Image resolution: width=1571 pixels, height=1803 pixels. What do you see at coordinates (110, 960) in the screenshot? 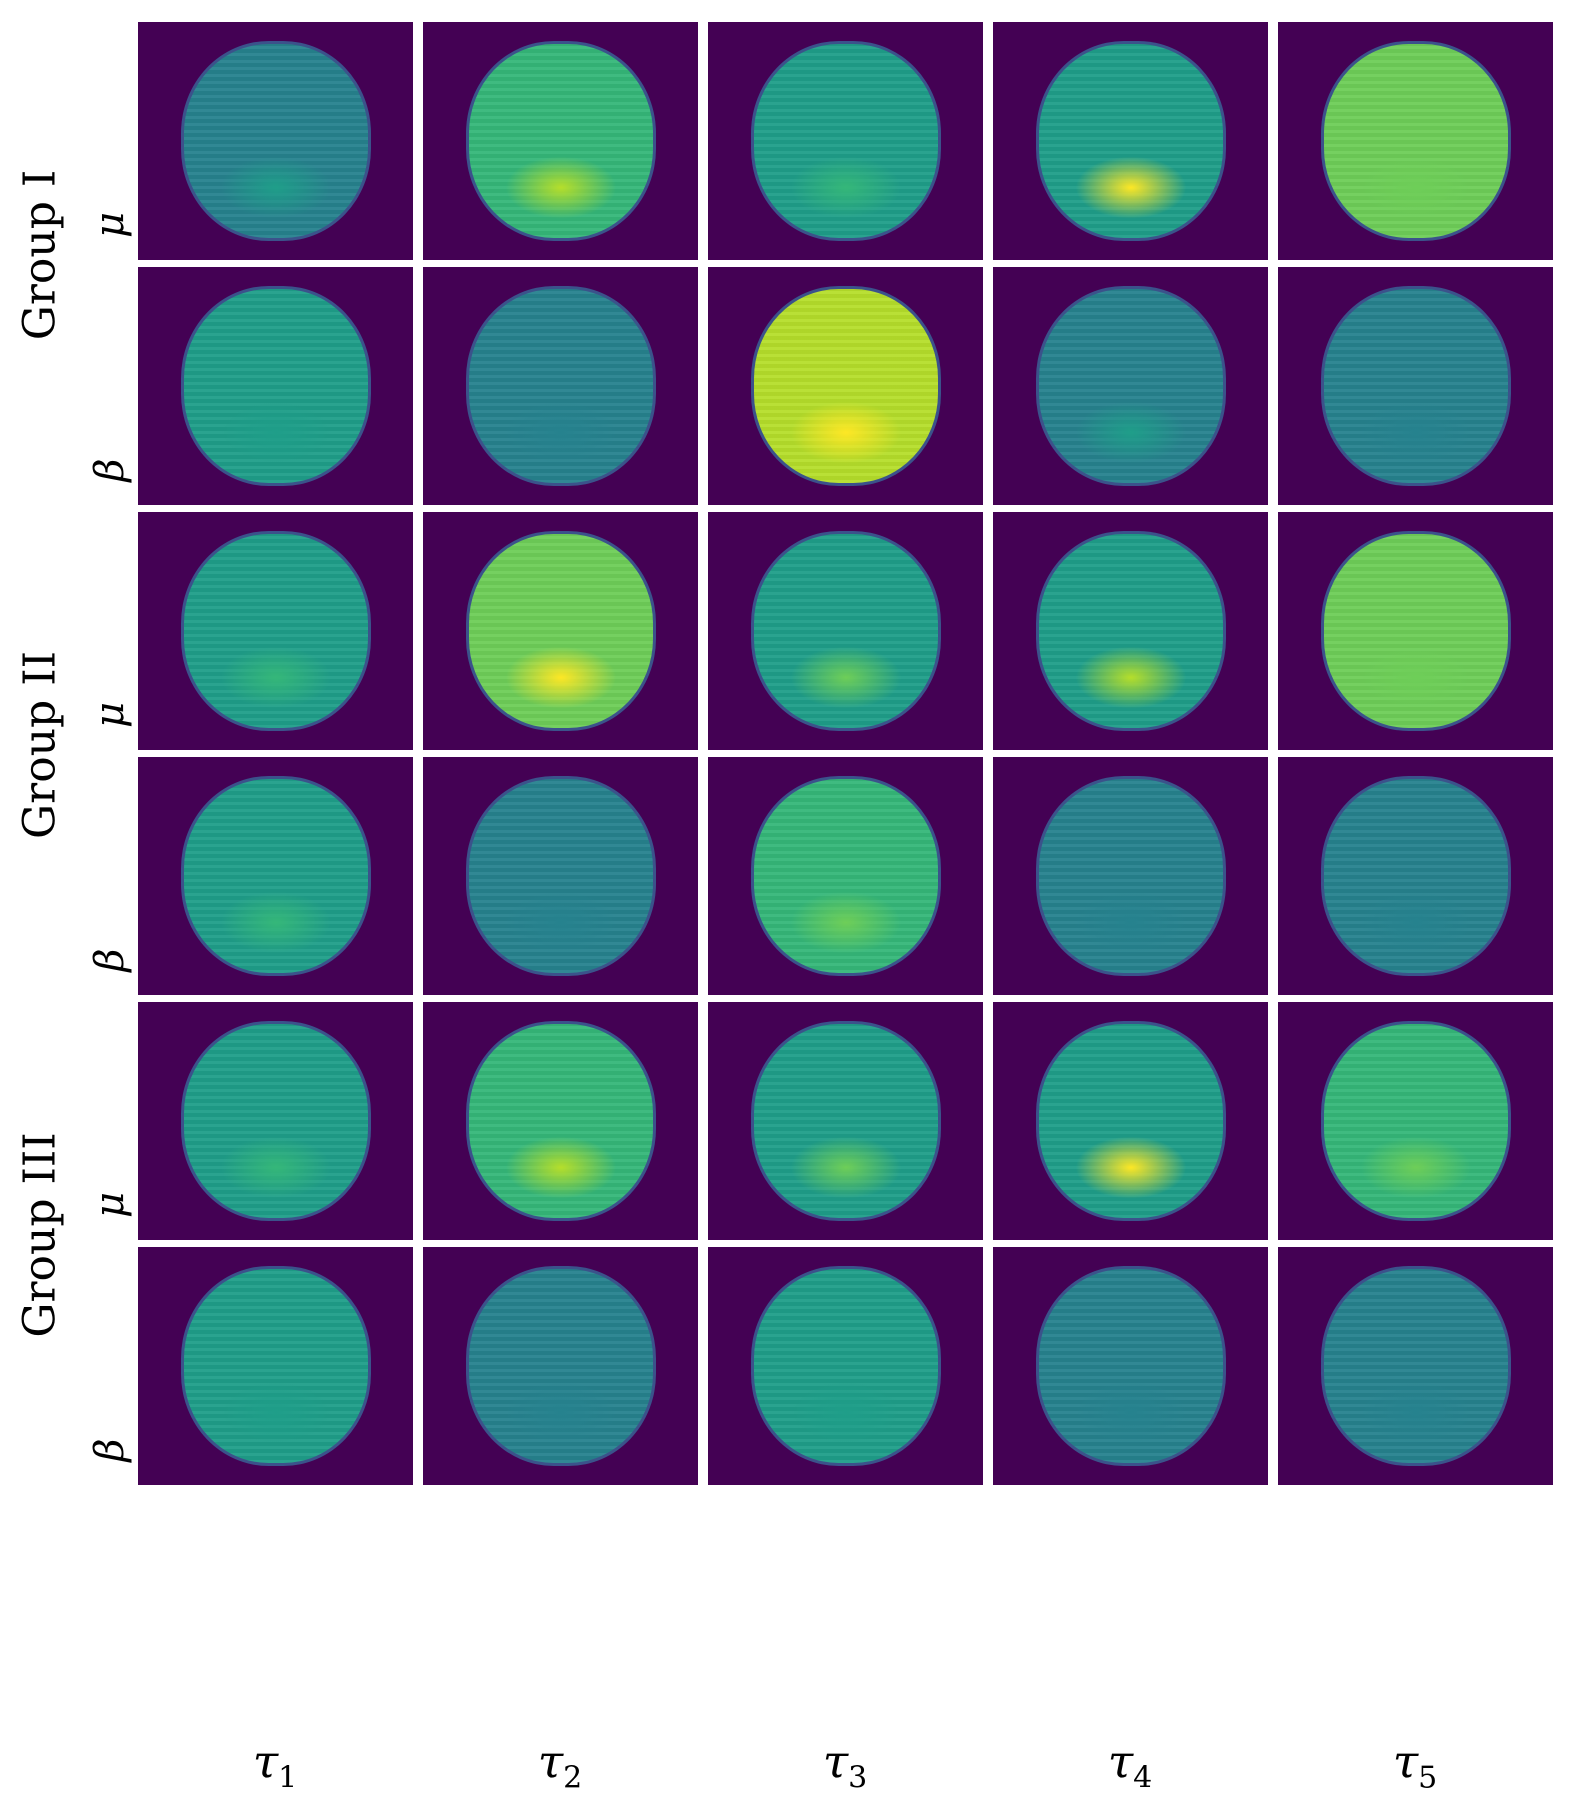
I see `param-label-beta-group-2: β` at bounding box center [110, 960].